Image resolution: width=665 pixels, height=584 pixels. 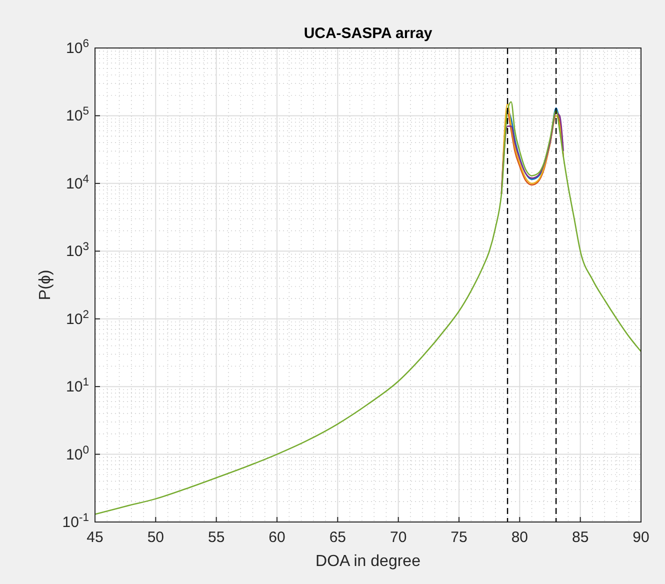 I want to click on y-tick-label: 10$^{0}$, so click(x=77, y=454).